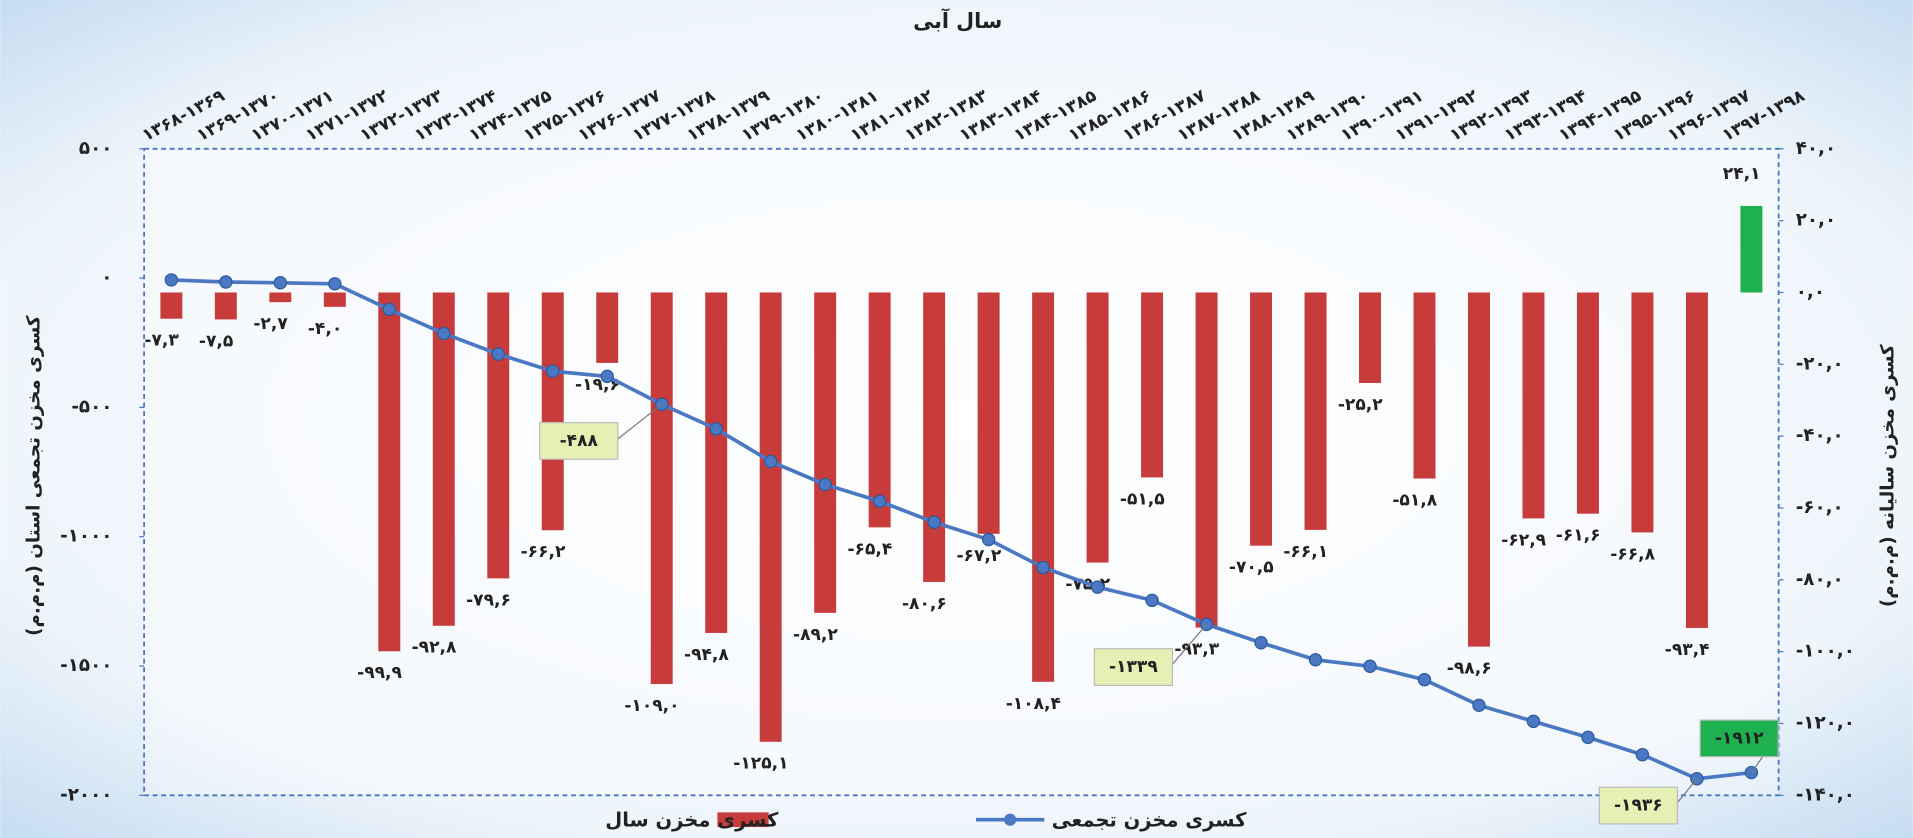 Image resolution: width=1913 pixels, height=838 pixels. I want to click on line-value-label: -۱۹۳۶, so click(1638, 806).